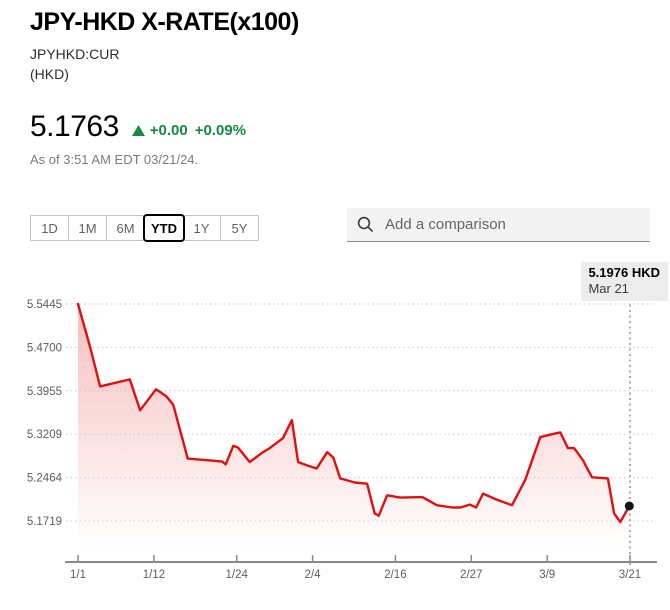  I want to click on y-axis-label: 5.1719, so click(44, 522).